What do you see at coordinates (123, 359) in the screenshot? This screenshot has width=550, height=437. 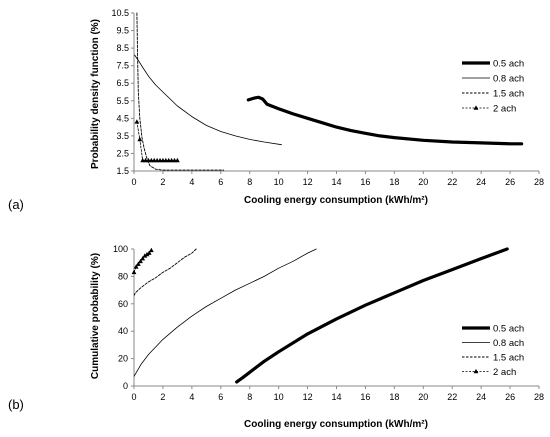 I see `y-tick-label: 20` at bounding box center [123, 359].